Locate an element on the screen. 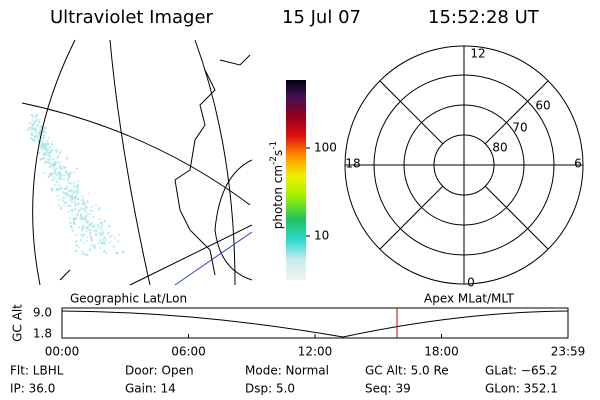 Image resolution: width=600 pixels, height=400 pixels. info-field: GC Alt: 5.0 Re is located at coordinates (407, 371).